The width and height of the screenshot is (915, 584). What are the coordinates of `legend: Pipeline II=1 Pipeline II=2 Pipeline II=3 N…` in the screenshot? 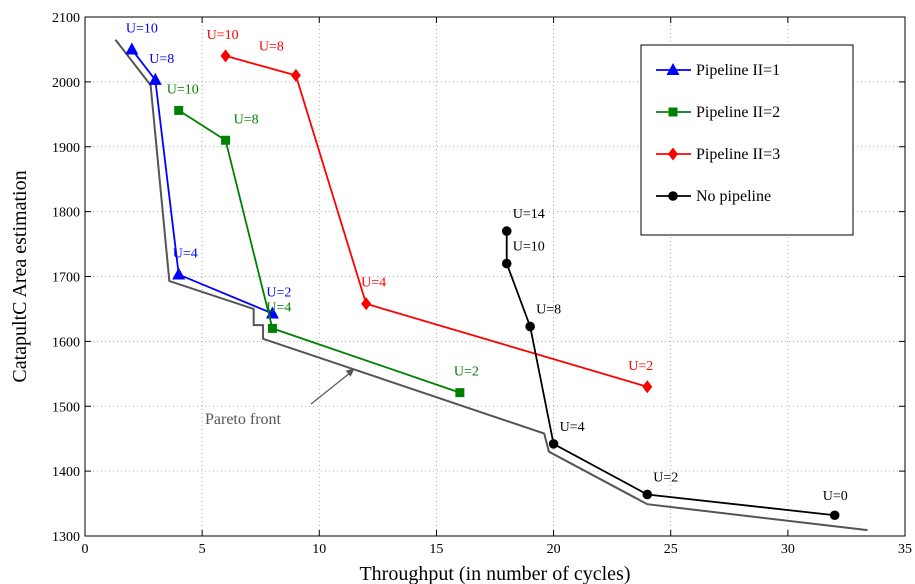 It's located at (747, 140).